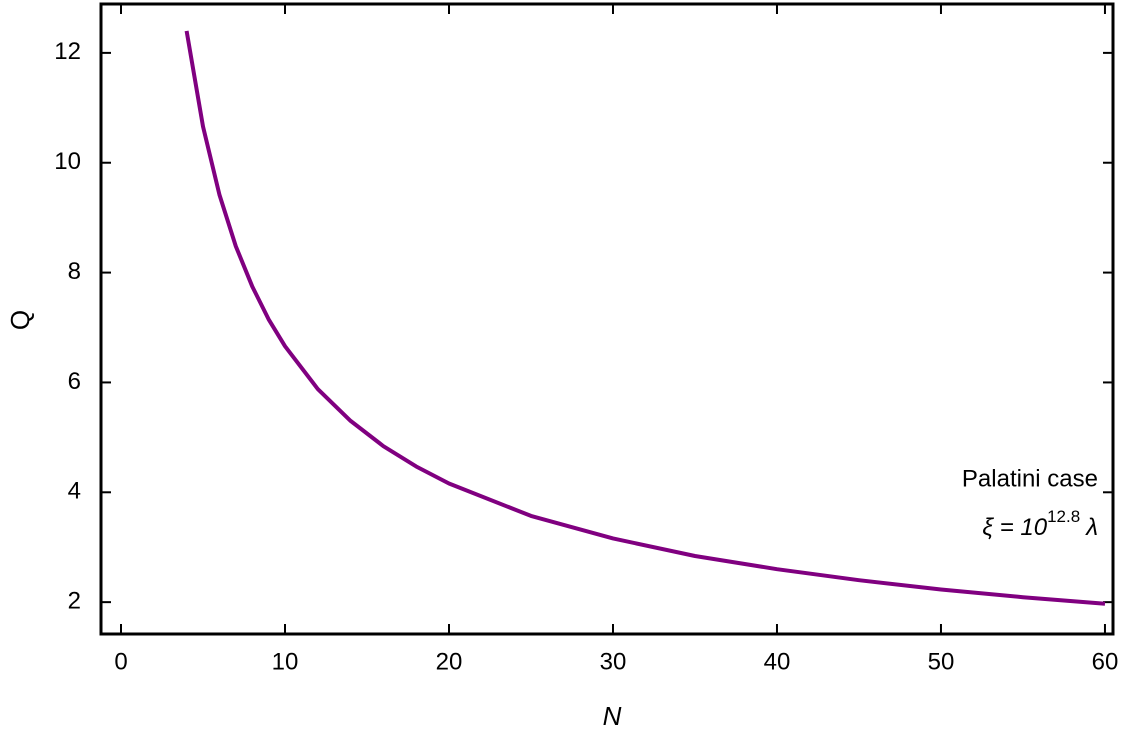 The height and width of the screenshot is (740, 1130). Describe the element at coordinates (67, 51) in the screenshot. I see `y-tick-label: 12` at that location.